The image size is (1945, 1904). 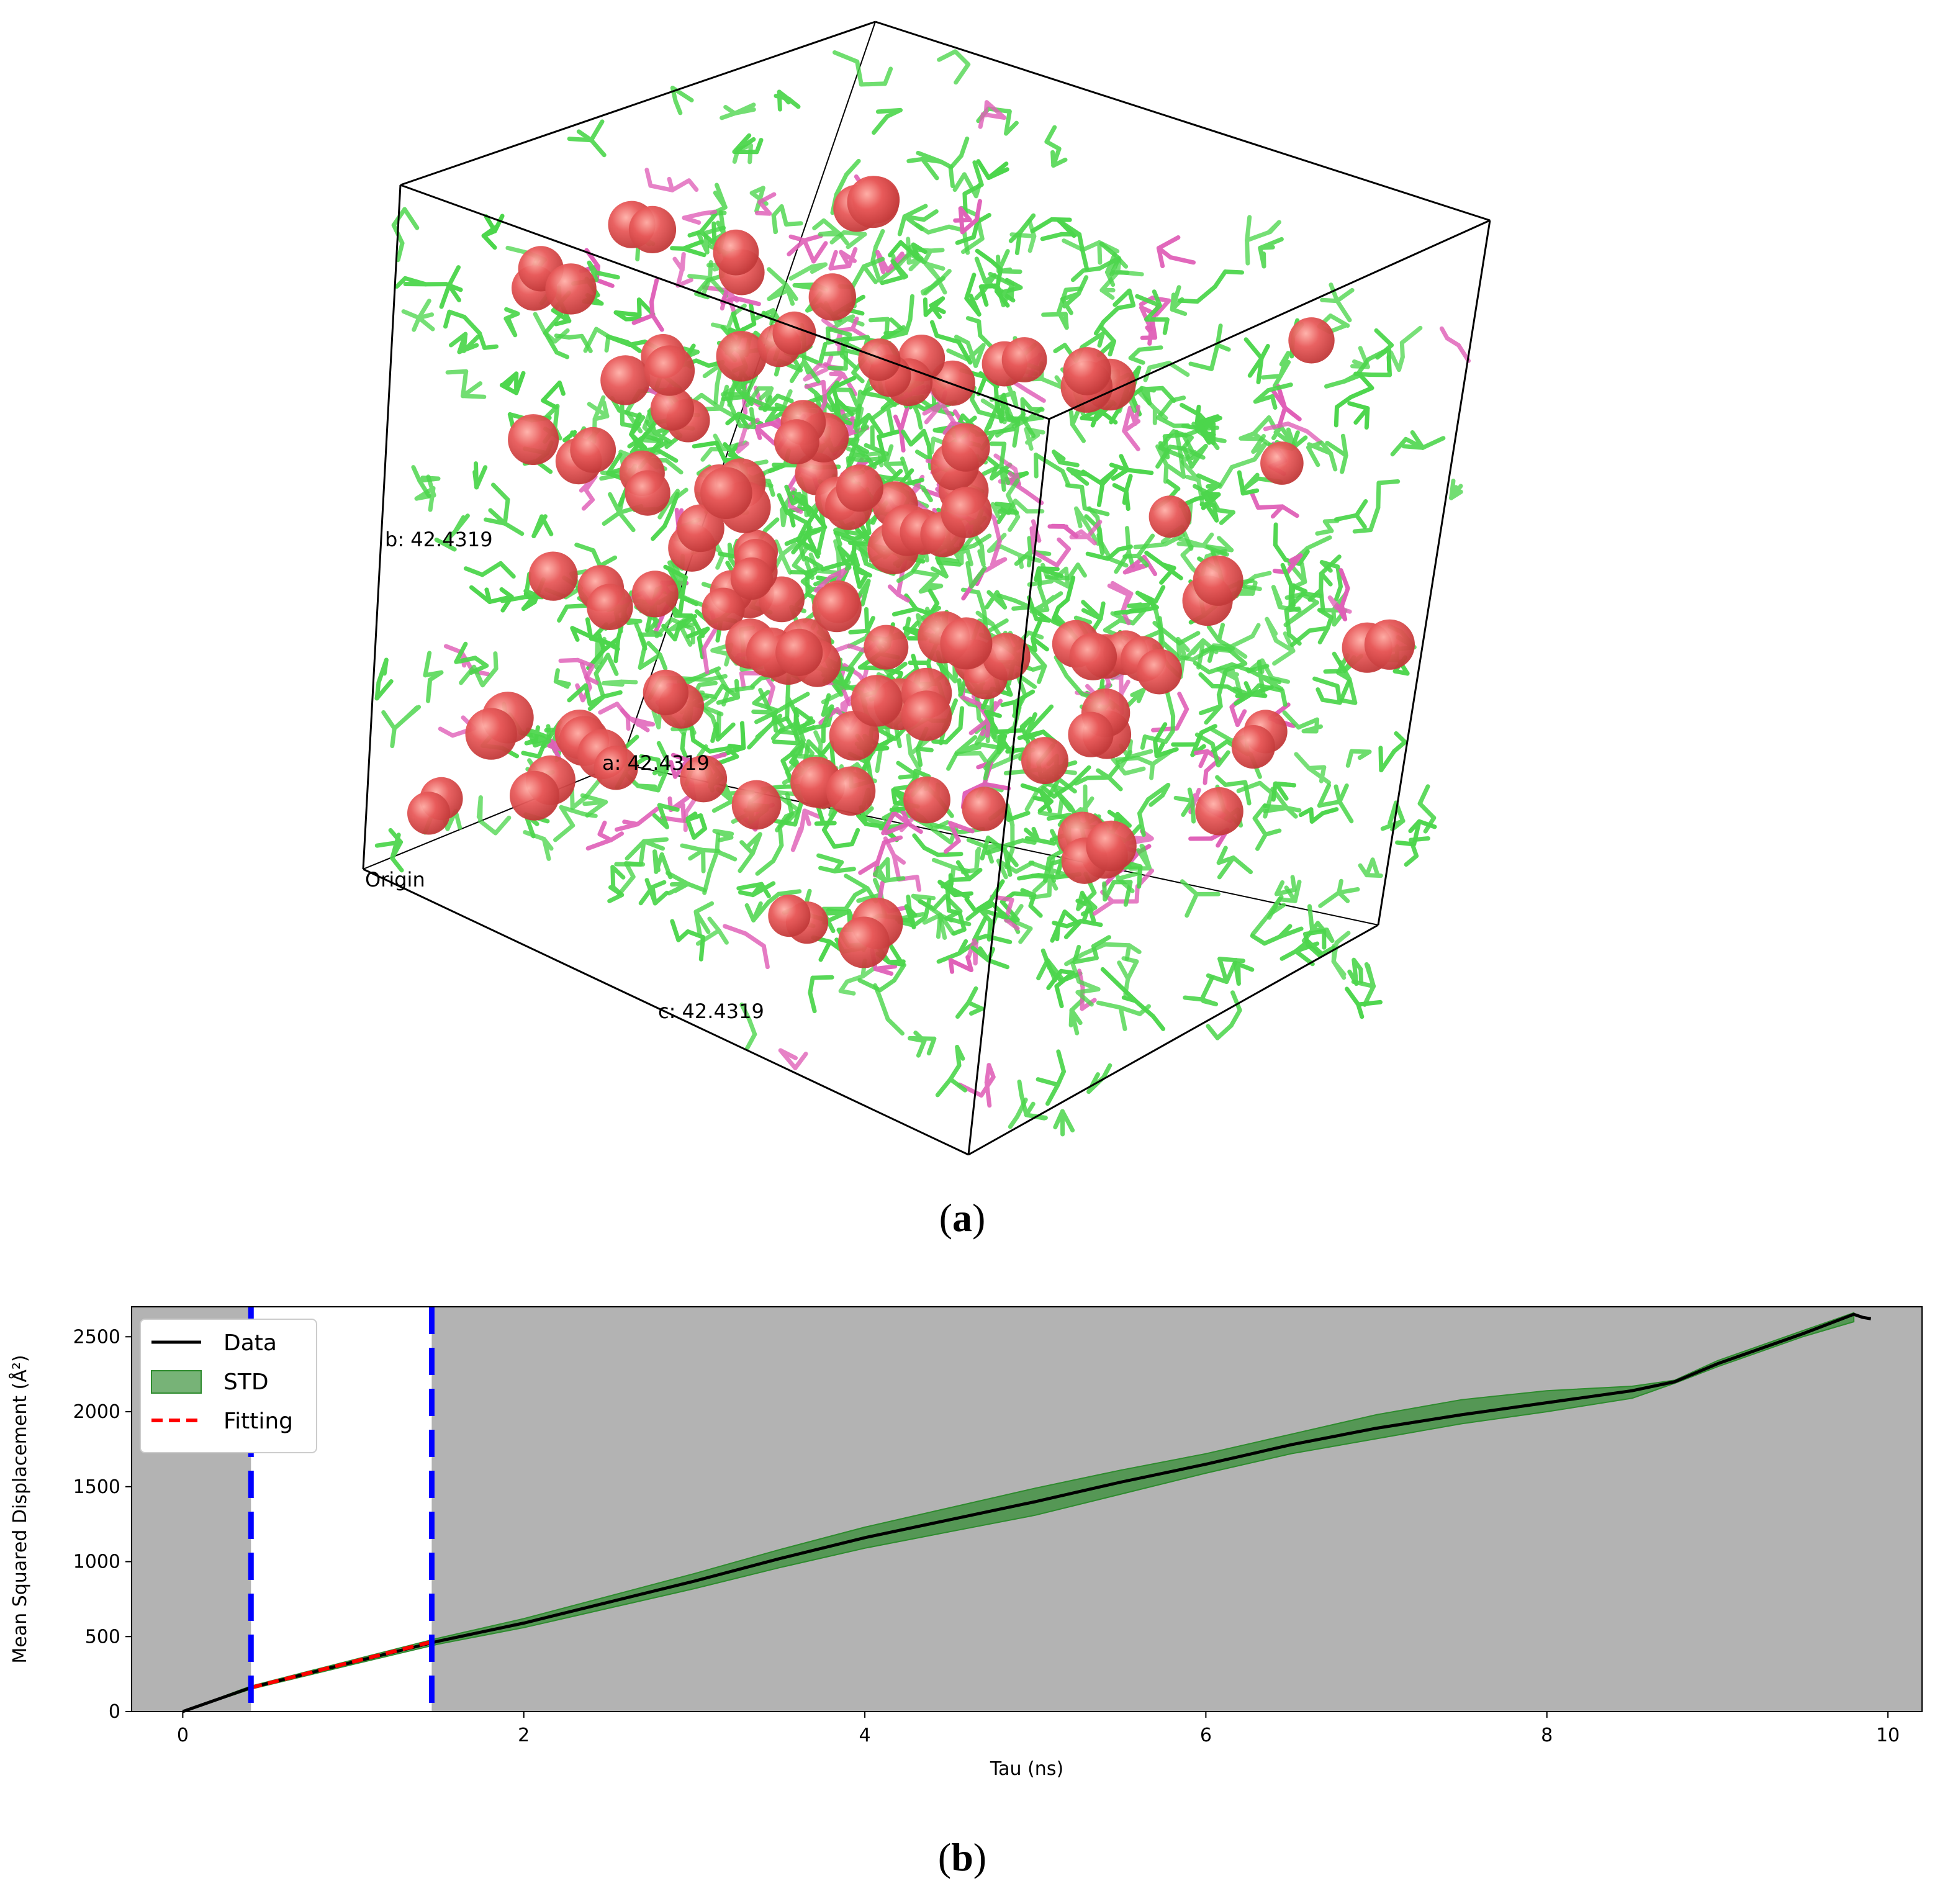 What do you see at coordinates (246, 1382) in the screenshot?
I see `legend-std-label: STD` at bounding box center [246, 1382].